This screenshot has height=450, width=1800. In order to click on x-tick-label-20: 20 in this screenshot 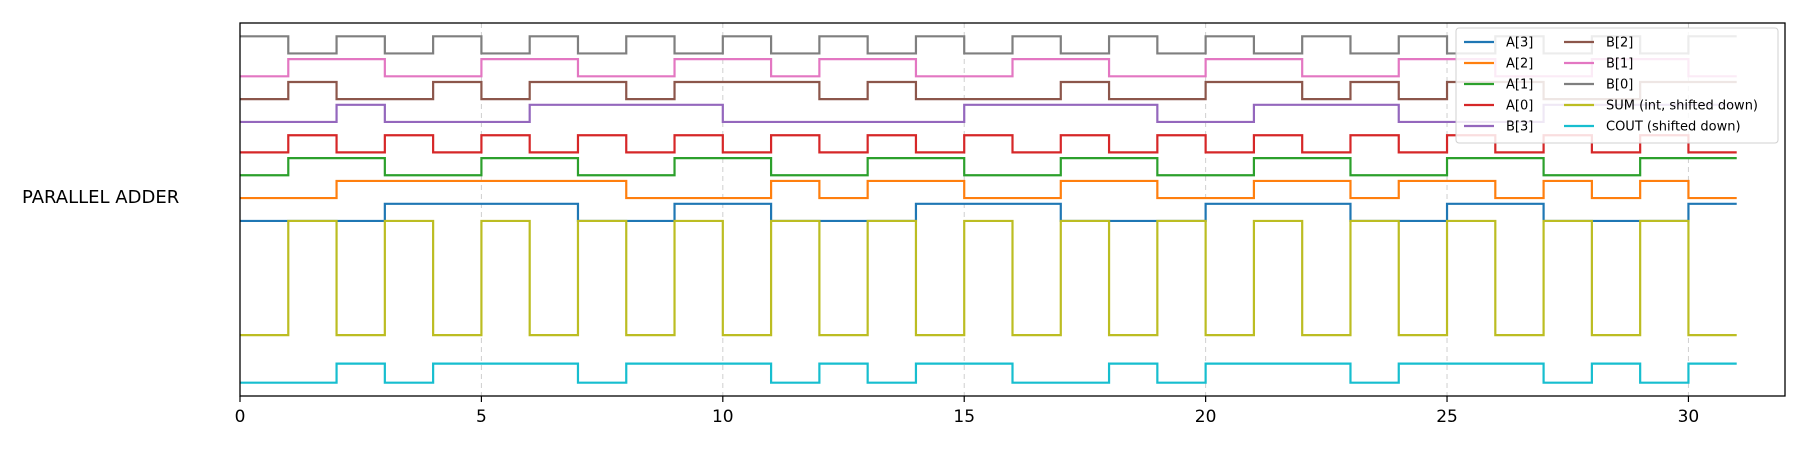, I will do `click(1206, 417)`.